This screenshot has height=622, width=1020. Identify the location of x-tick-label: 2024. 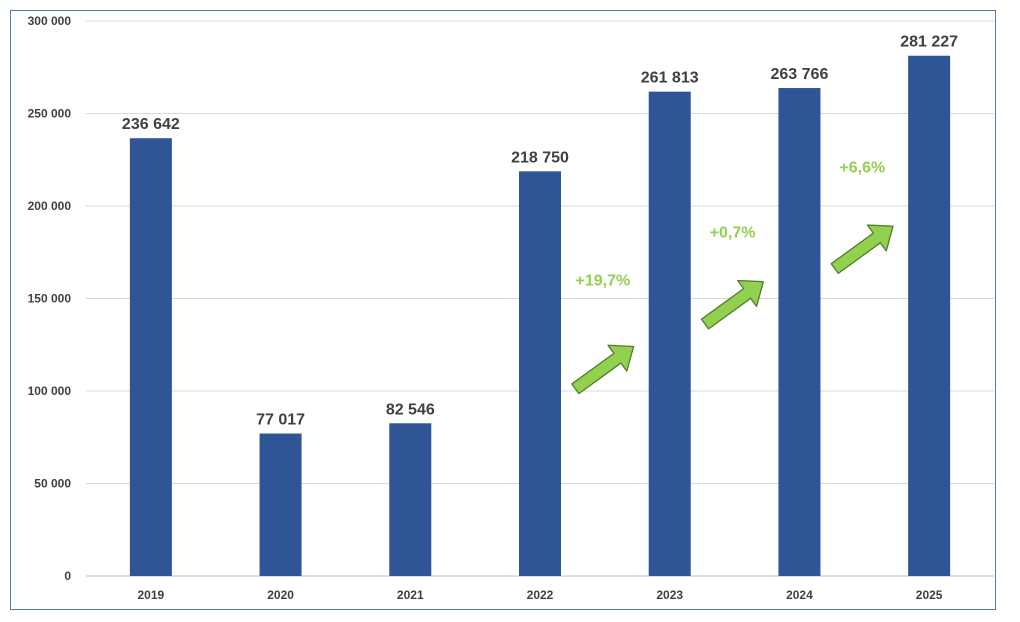
(799, 595).